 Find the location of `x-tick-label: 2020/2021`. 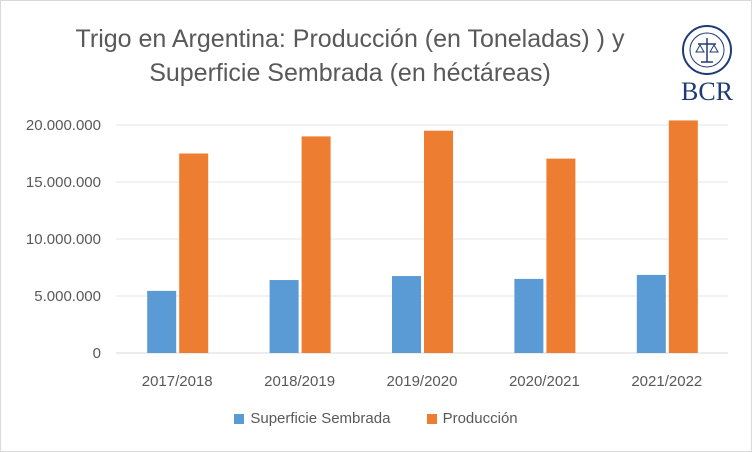

x-tick-label: 2020/2021 is located at coordinates (544, 381).